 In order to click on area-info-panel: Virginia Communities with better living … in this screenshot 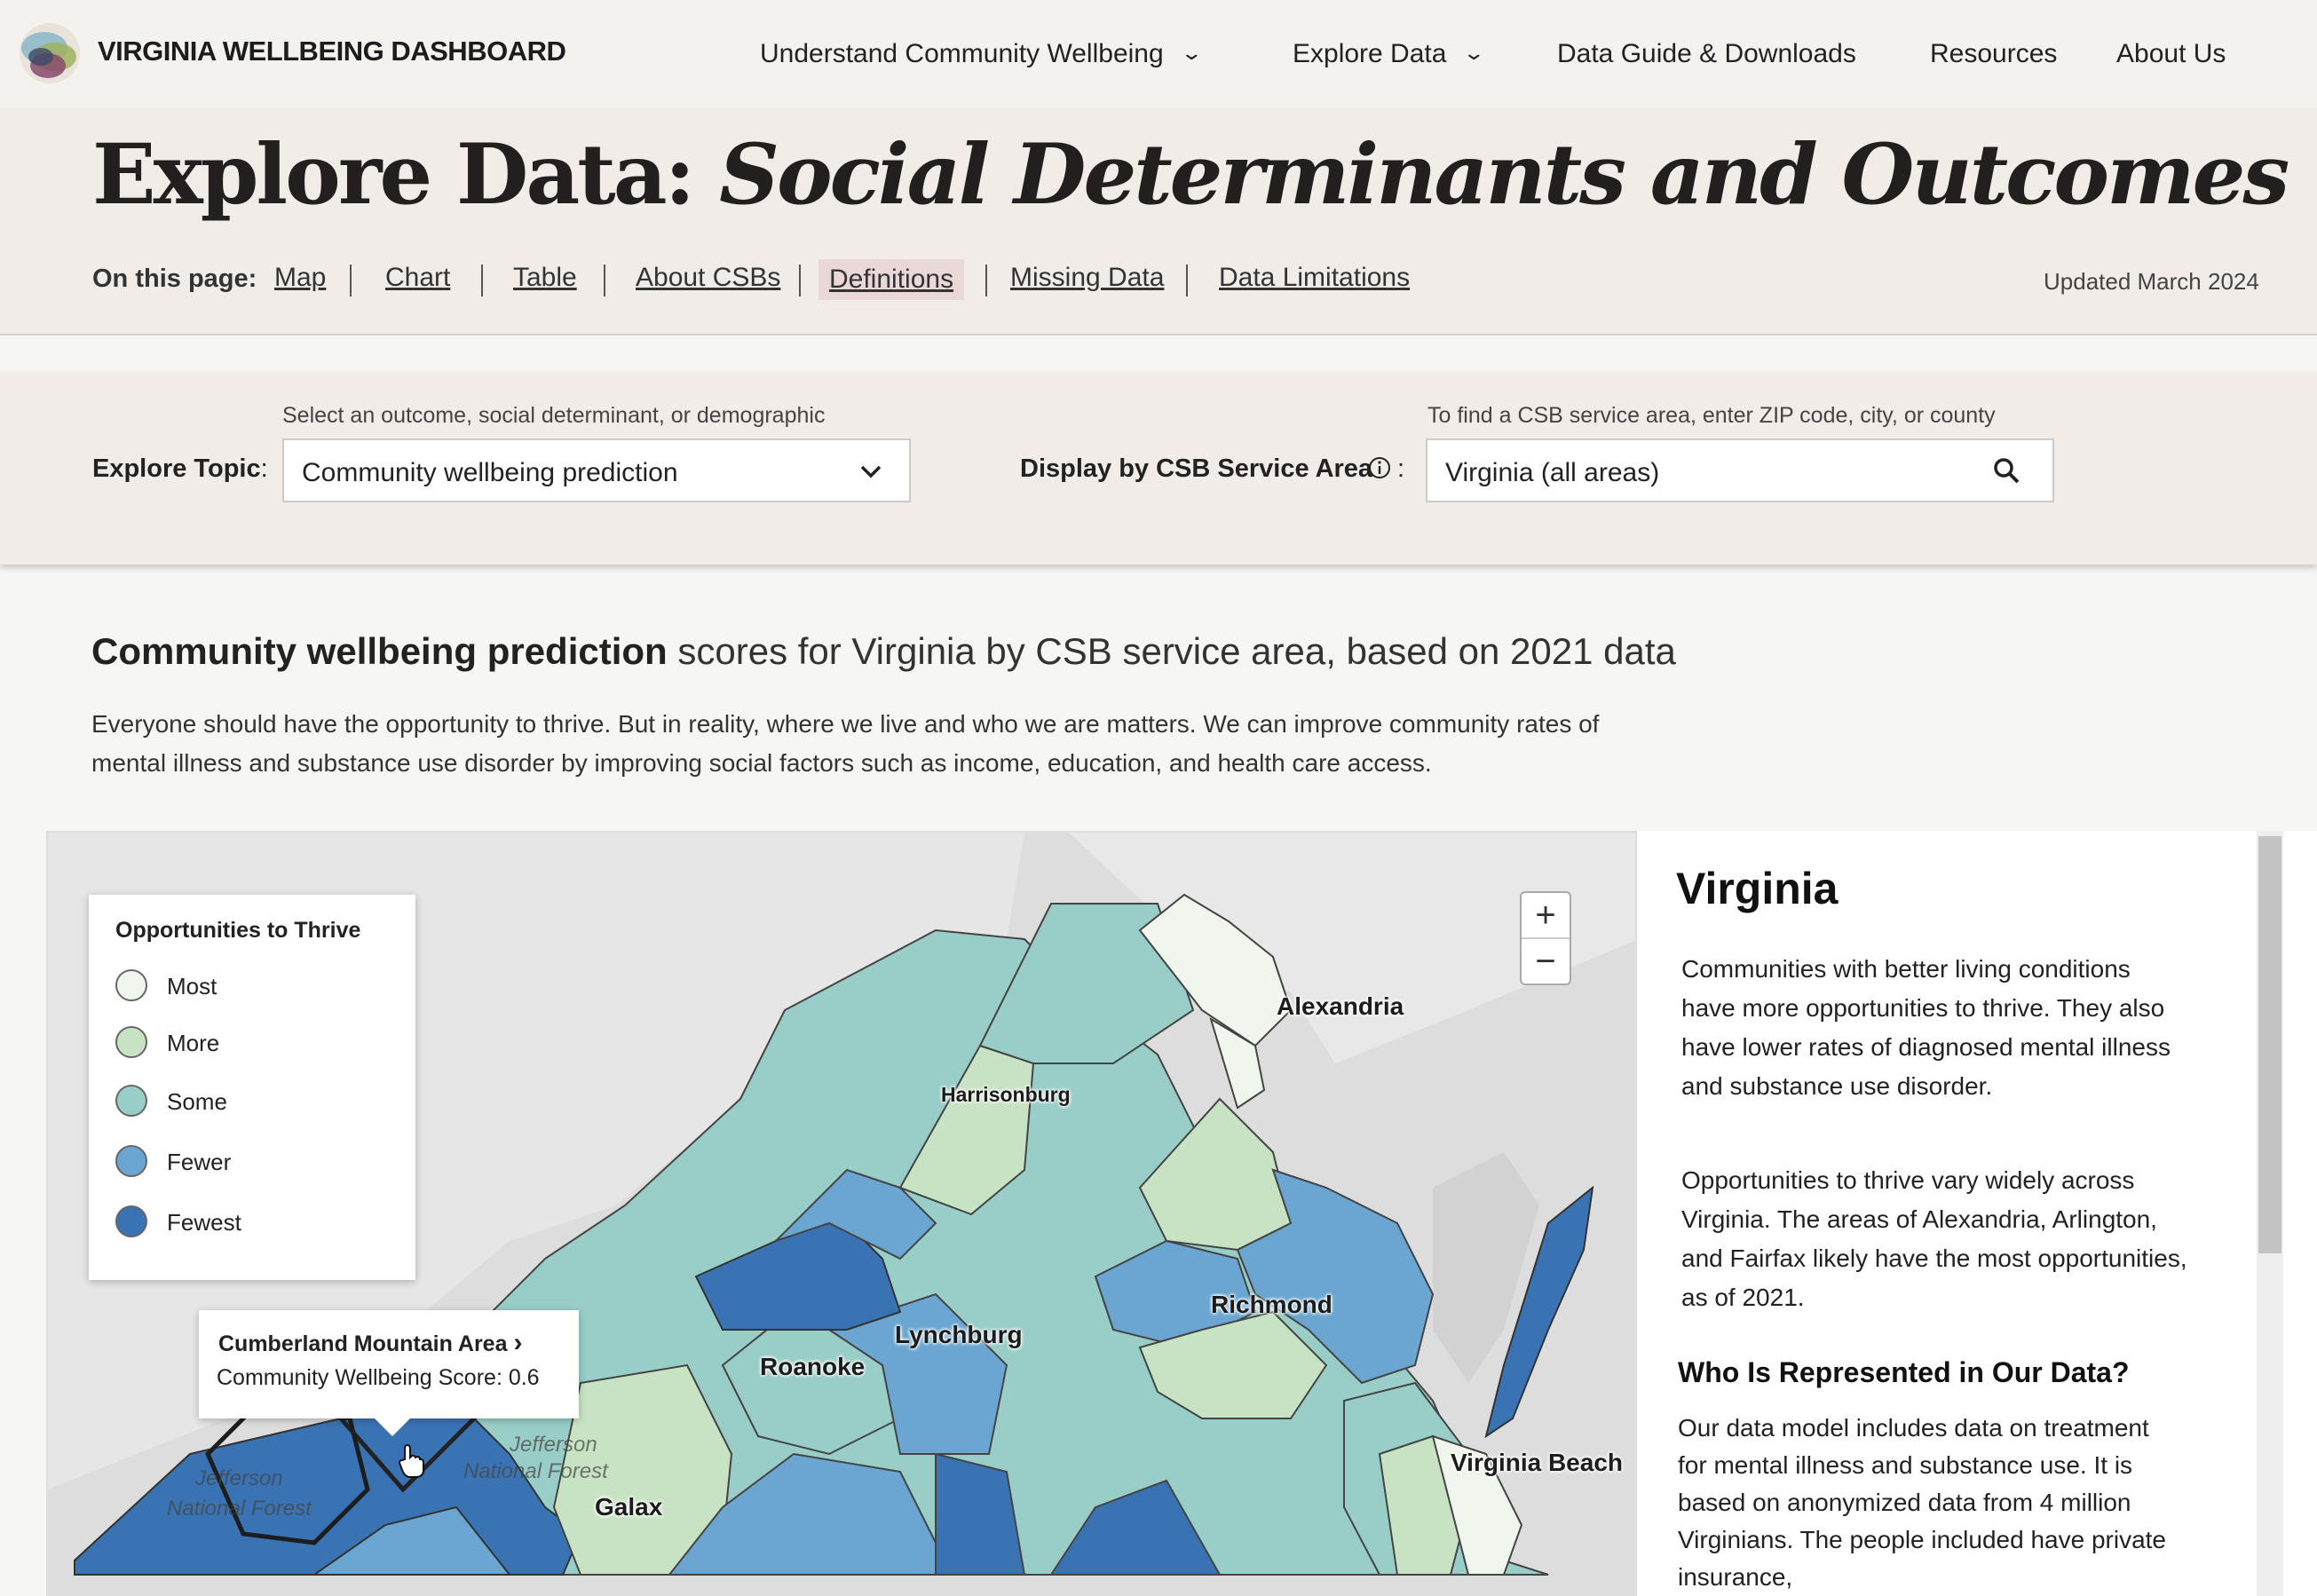, I will do `click(1977, 1213)`.